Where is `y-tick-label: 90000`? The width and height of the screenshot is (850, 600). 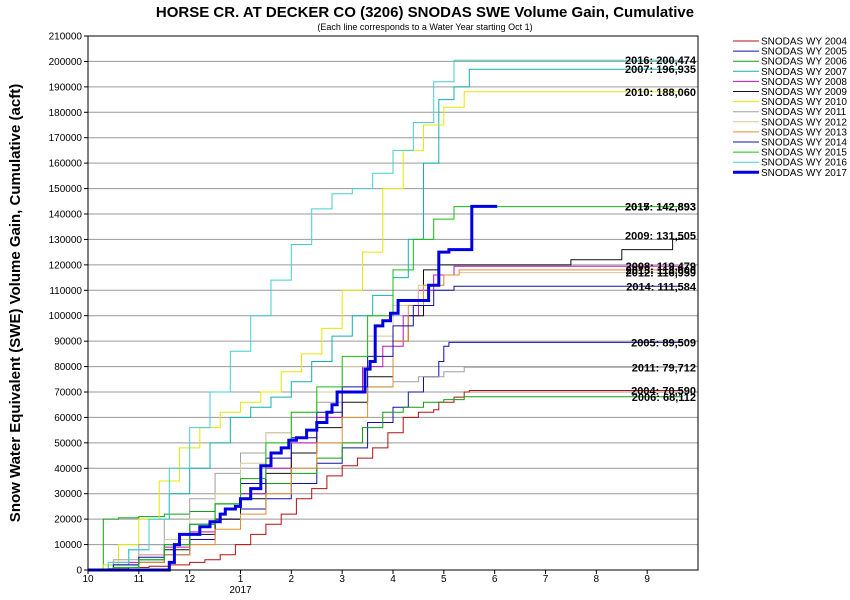 y-tick-label: 90000 is located at coordinates (68, 342).